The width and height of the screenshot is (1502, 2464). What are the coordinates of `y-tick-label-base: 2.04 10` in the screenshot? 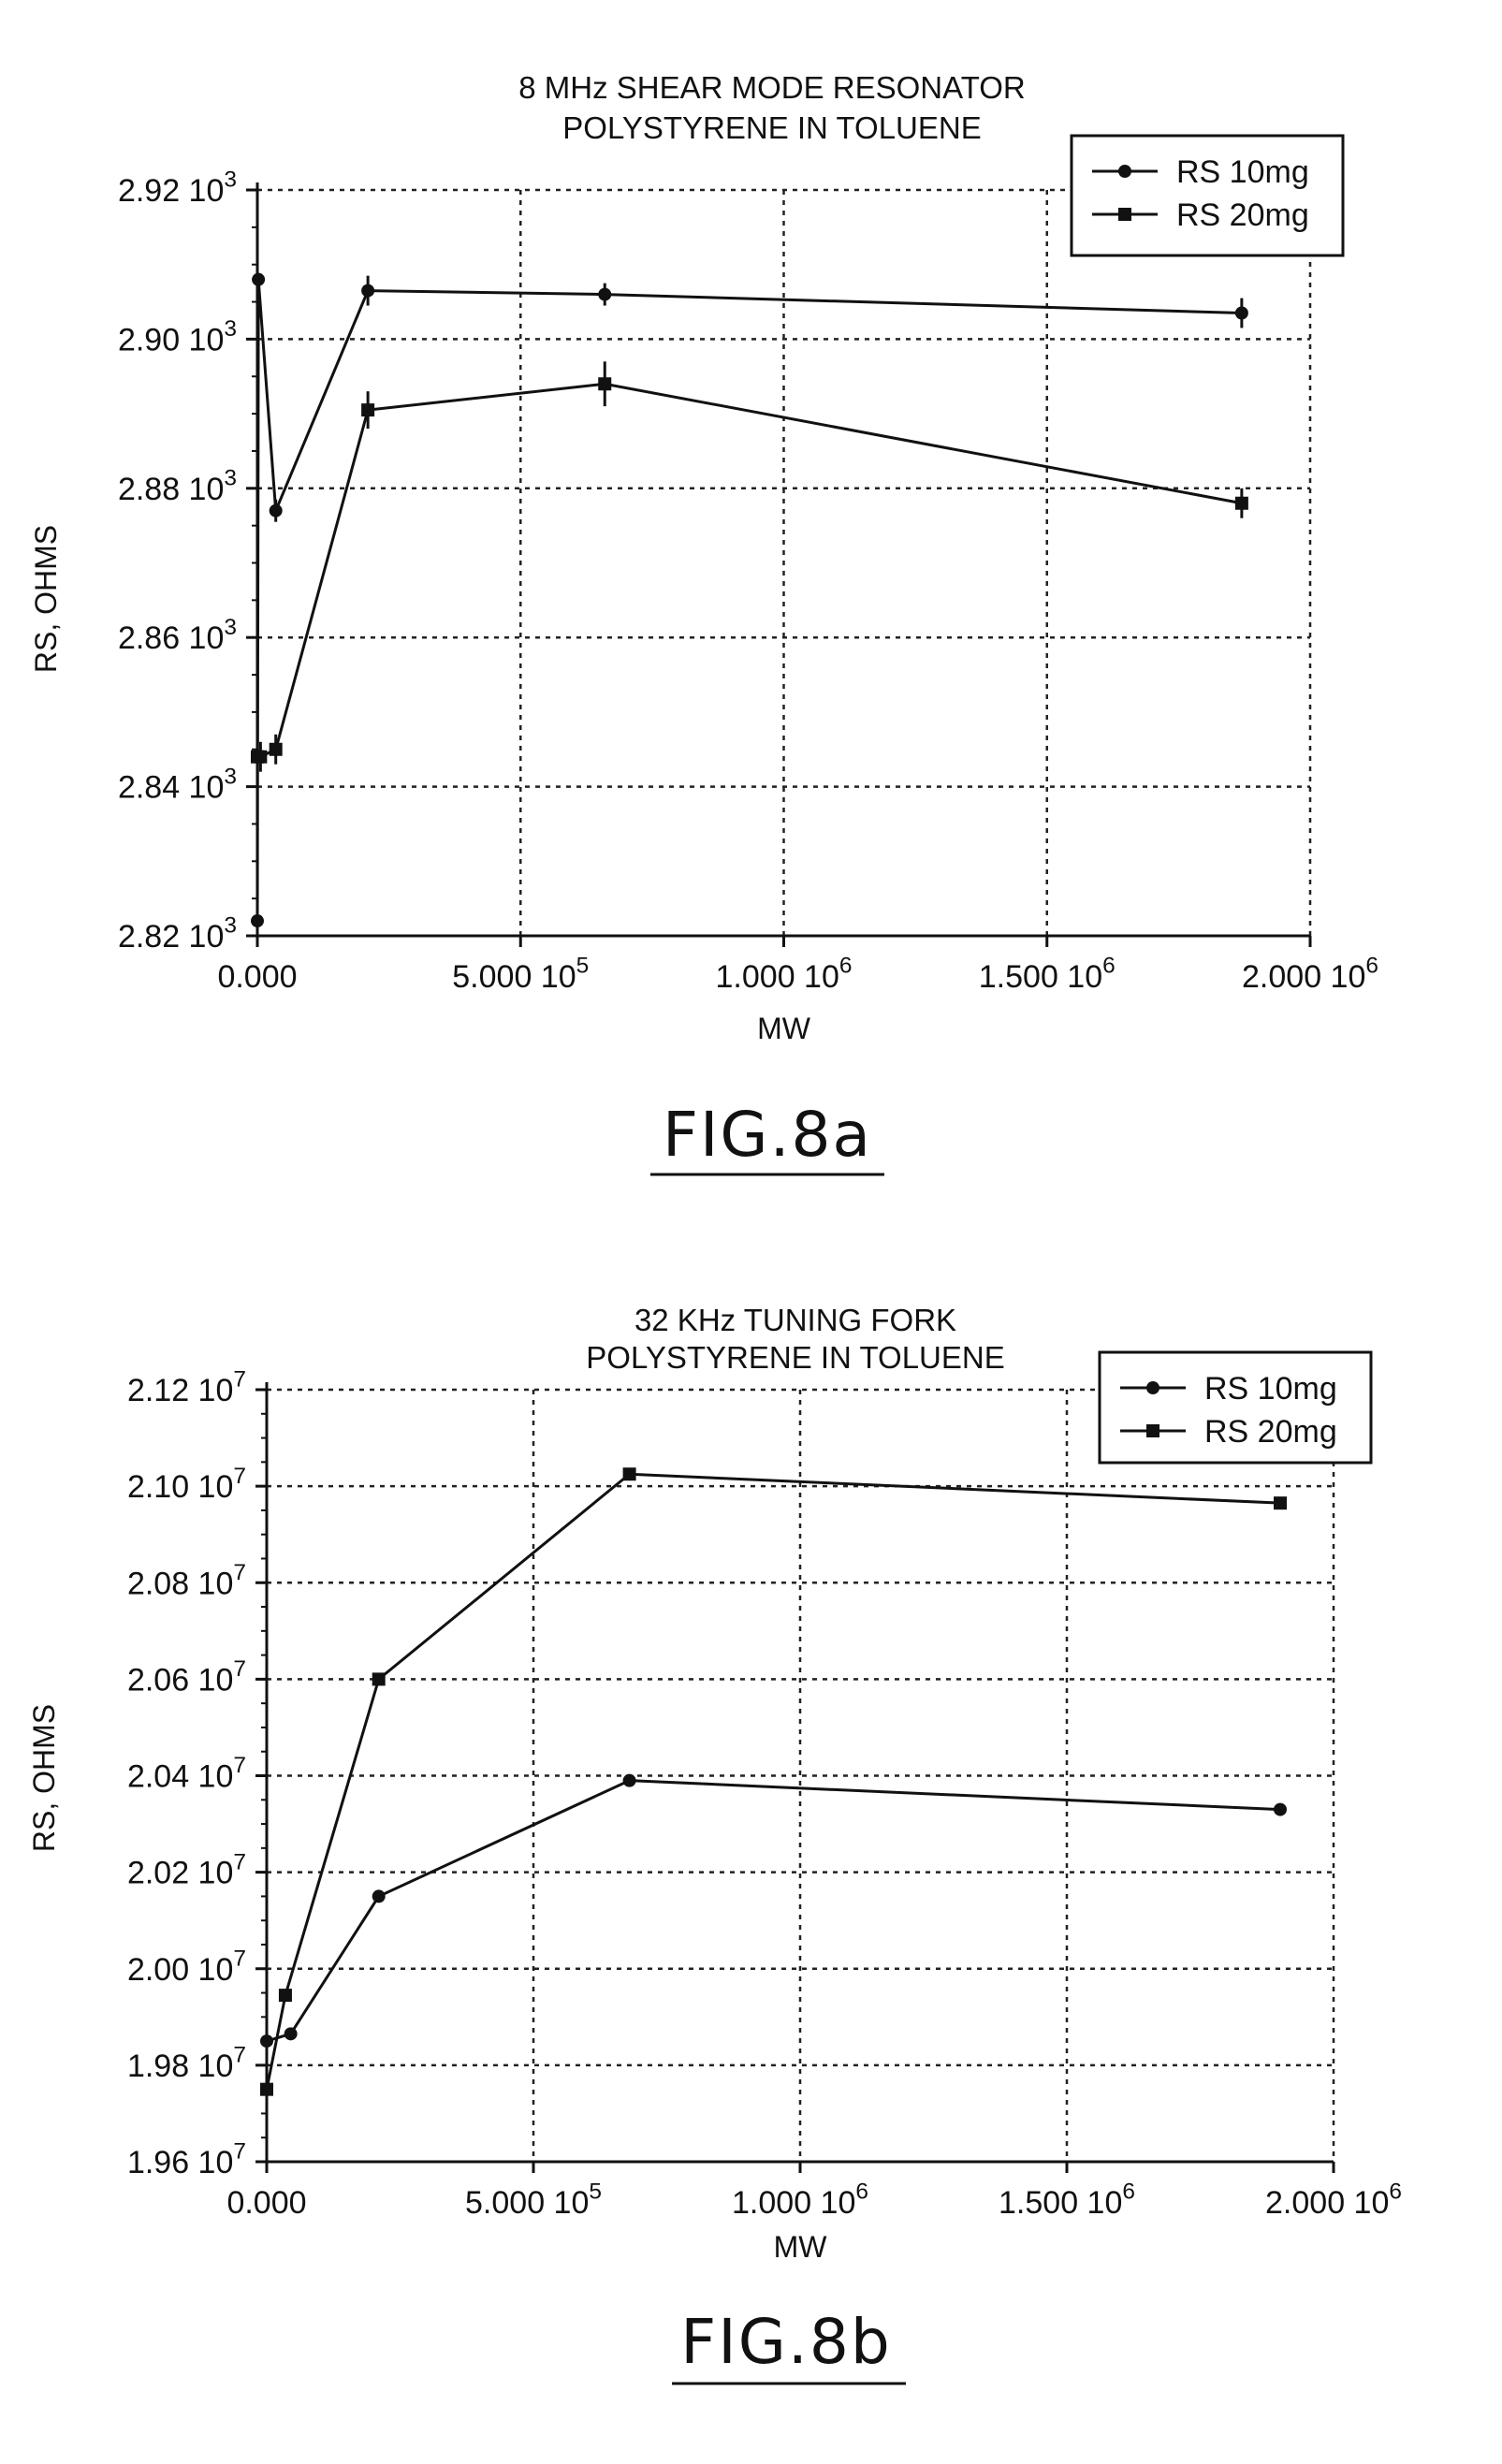 It's located at (180, 1777).